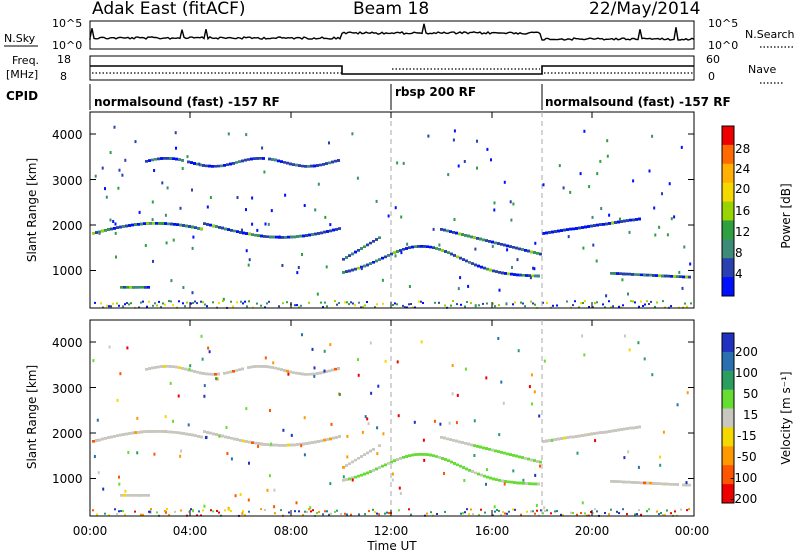  Describe the element at coordinates (67, 45) in the screenshot. I see `nsky-tick-bottom: 10^0` at that location.